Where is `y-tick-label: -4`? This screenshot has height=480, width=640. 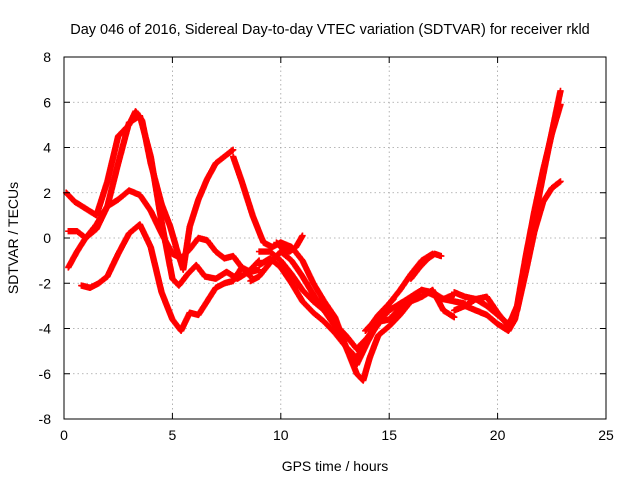
y-tick-label: -4 is located at coordinates (45, 329).